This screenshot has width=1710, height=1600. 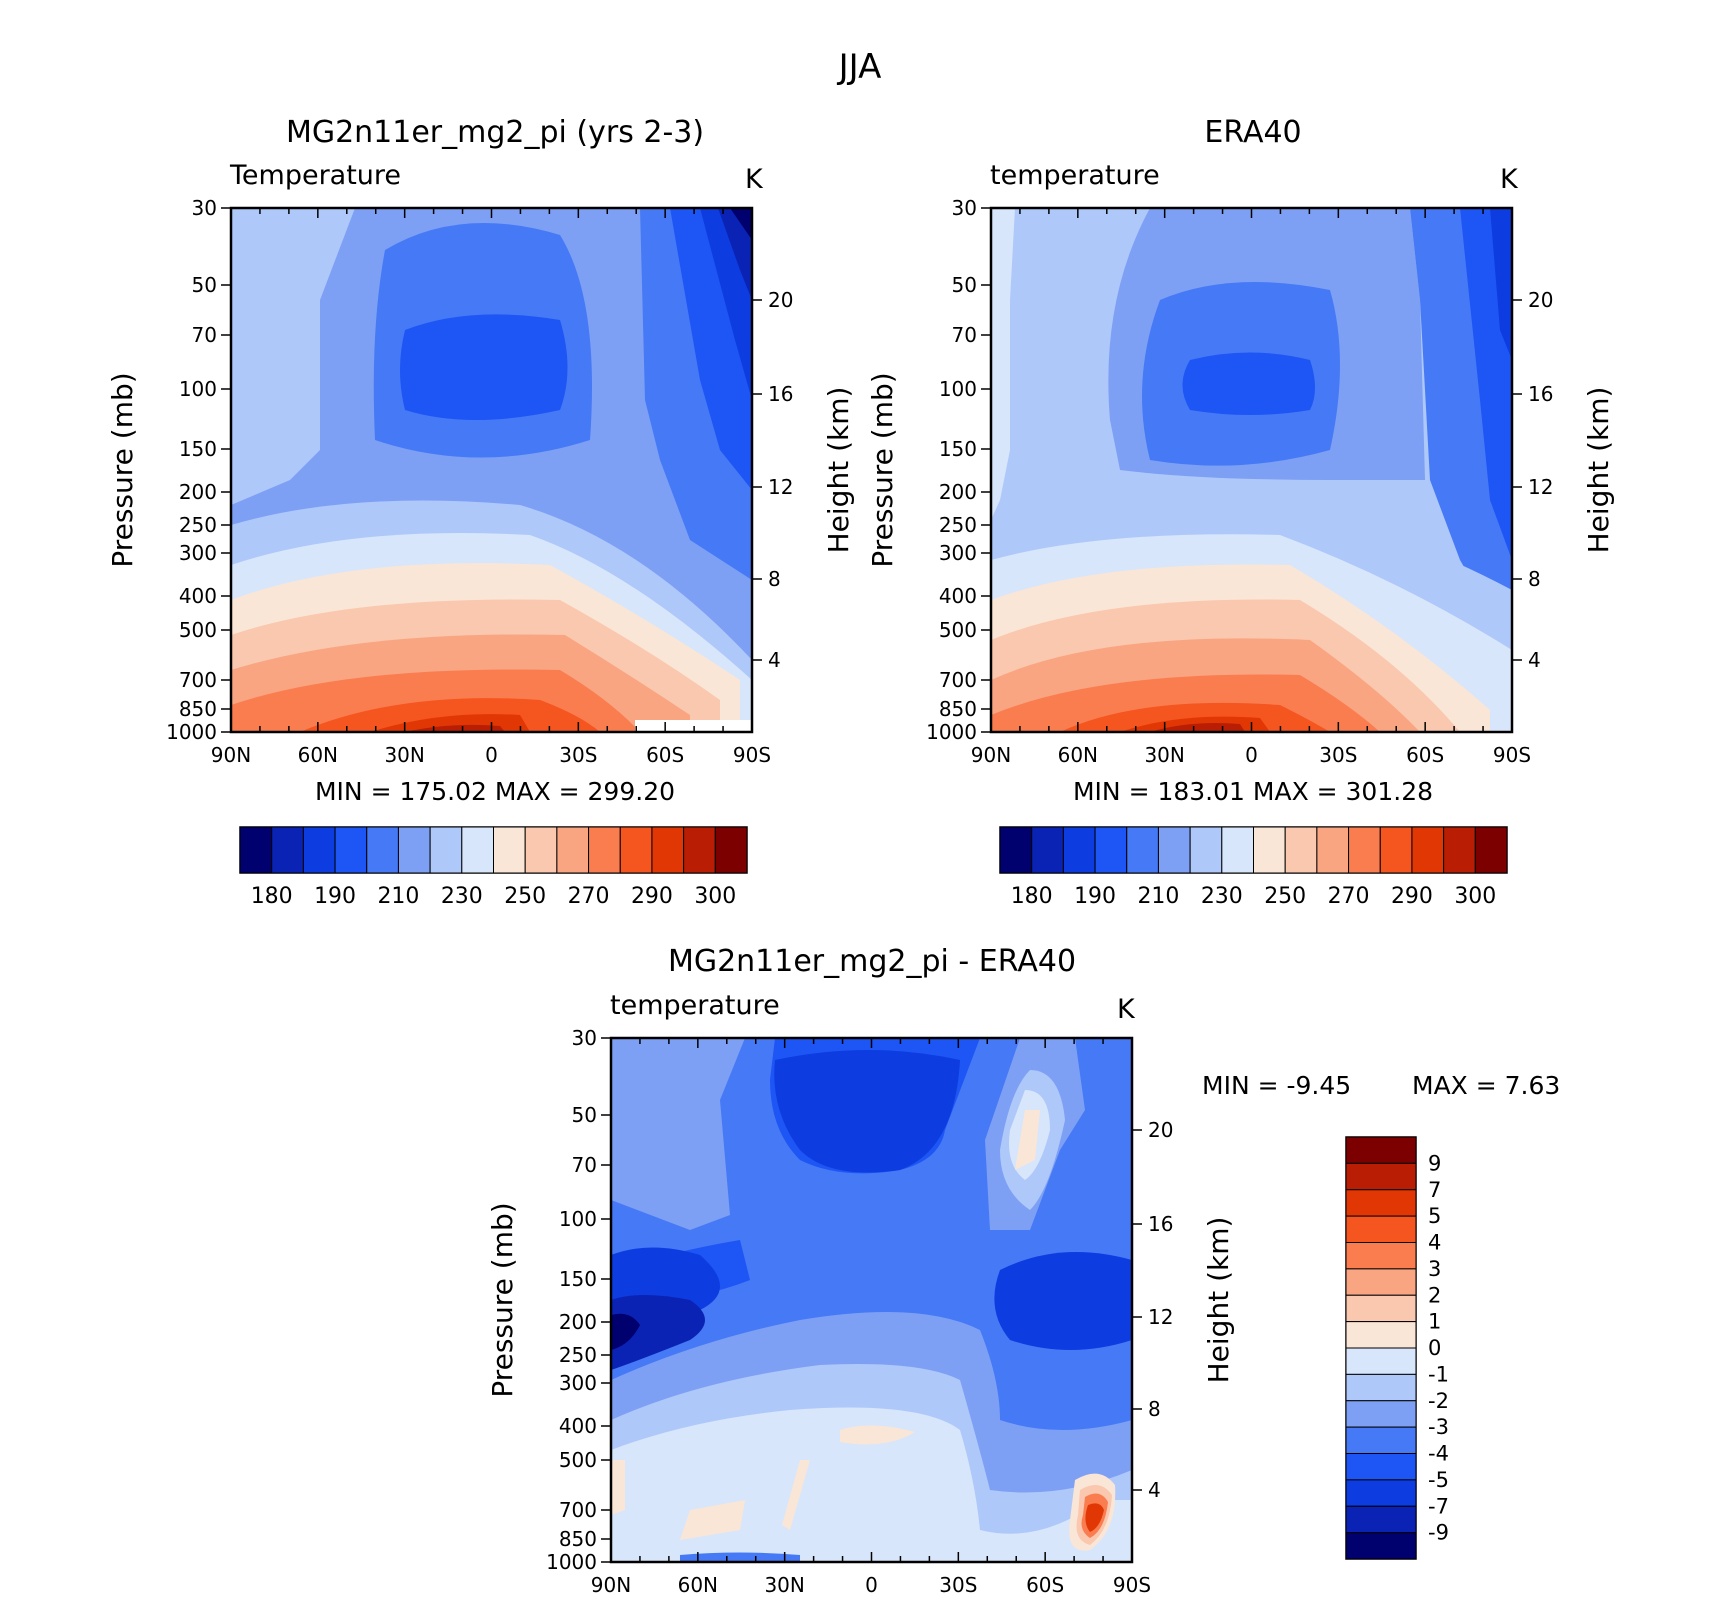 I want to click on colorbar-label: 2, so click(x=1434, y=1295).